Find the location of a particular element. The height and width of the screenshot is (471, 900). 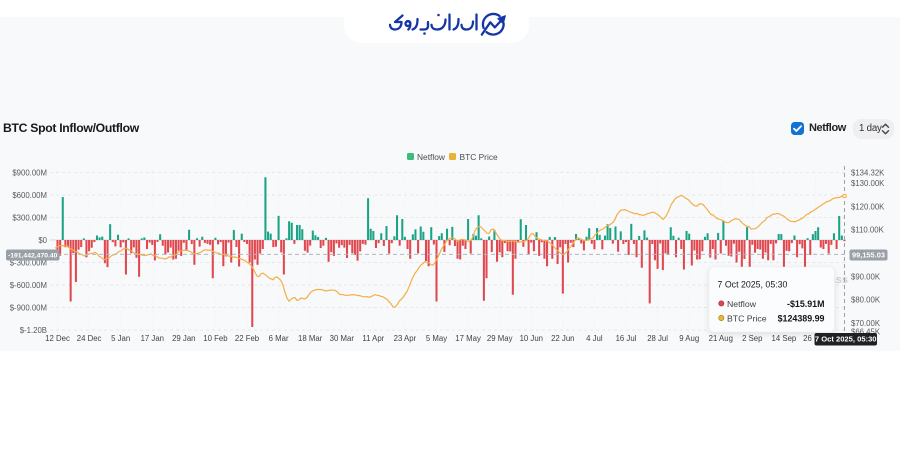

svg-text: -191,442,470.40 is located at coordinates (33, 256).